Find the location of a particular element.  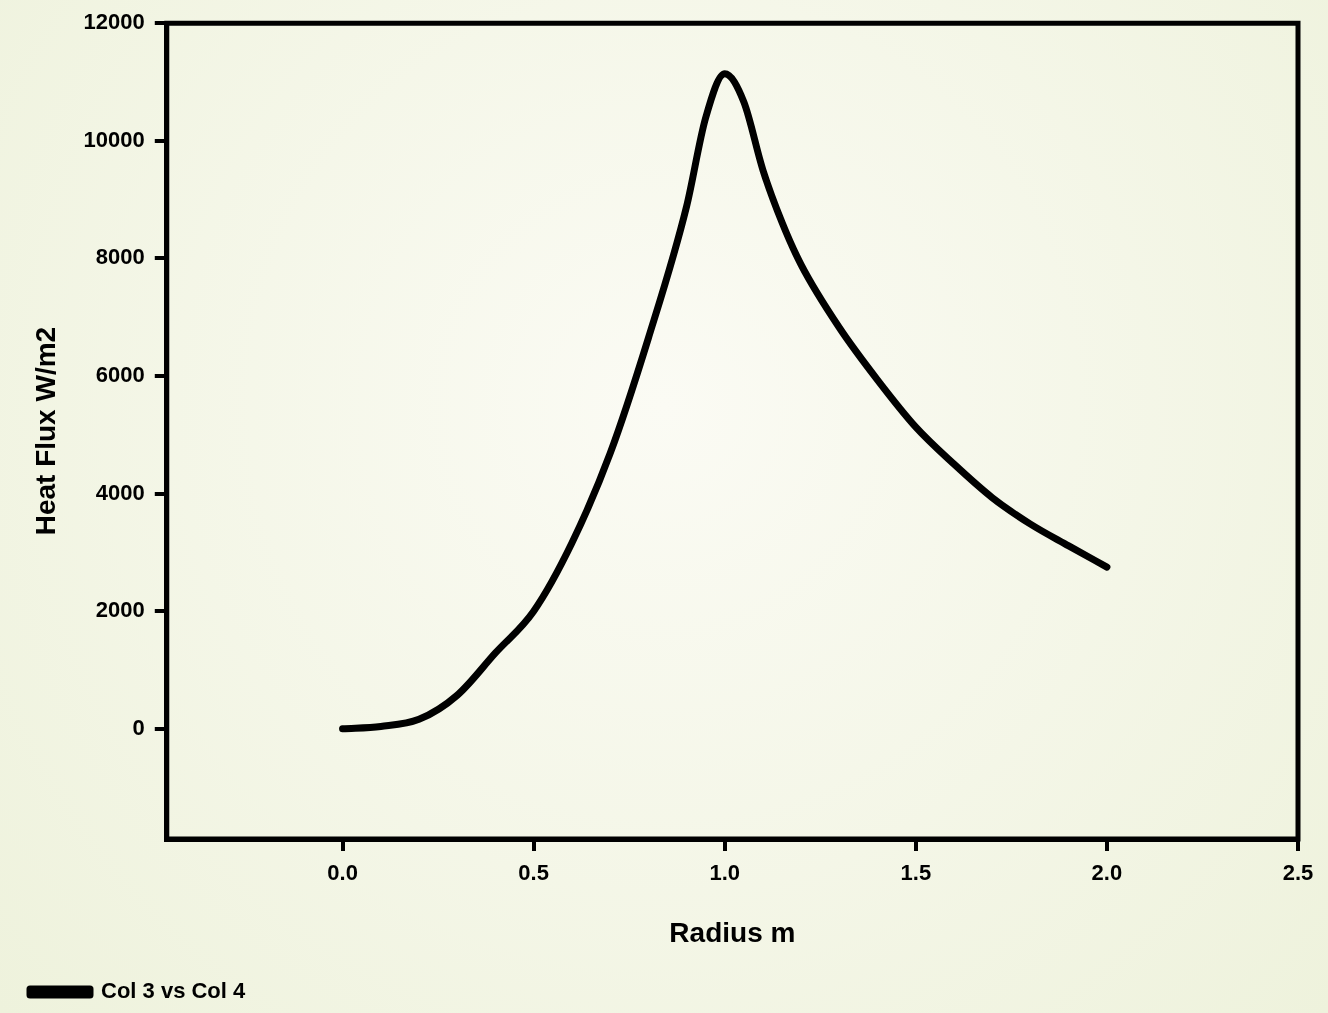

x-tick-label: 1.0 is located at coordinates (725, 873).